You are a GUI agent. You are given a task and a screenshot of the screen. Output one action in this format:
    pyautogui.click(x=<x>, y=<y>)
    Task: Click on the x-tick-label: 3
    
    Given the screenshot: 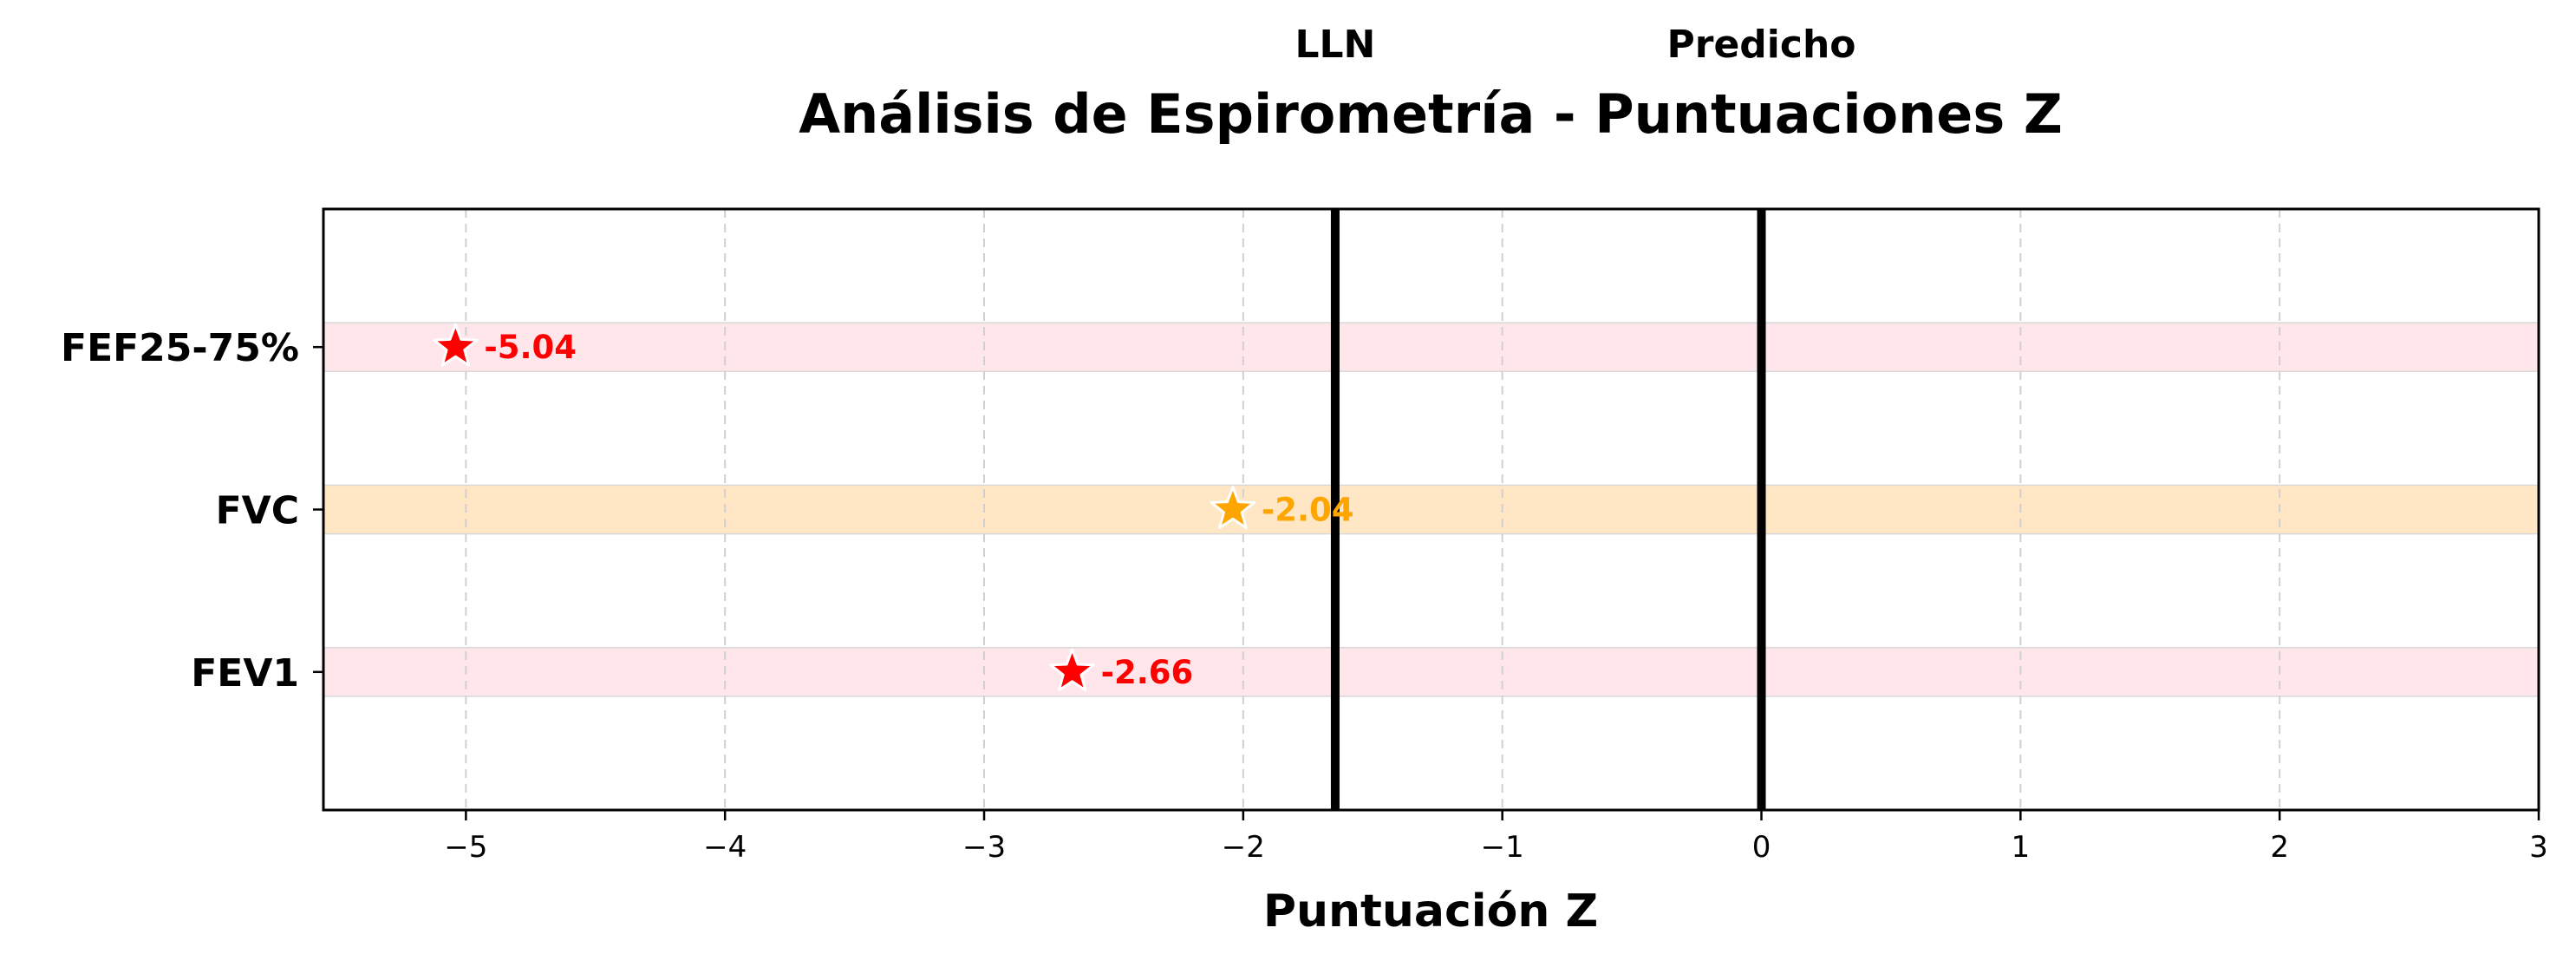 What is the action you would take?
    pyautogui.click(x=2539, y=847)
    